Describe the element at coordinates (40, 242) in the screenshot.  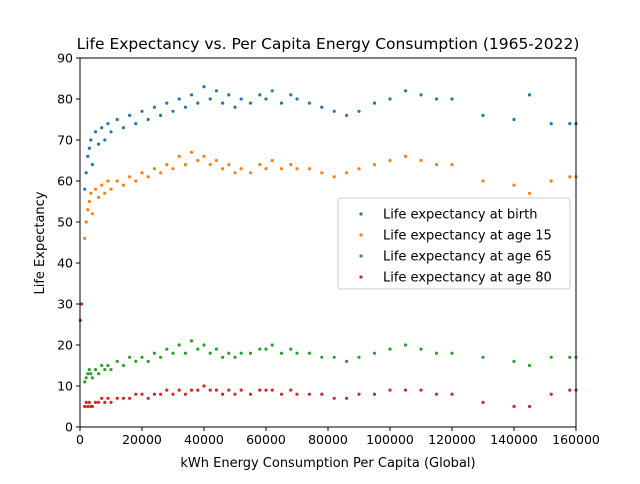
I see `y-axis-label: Life Expectancy` at that location.